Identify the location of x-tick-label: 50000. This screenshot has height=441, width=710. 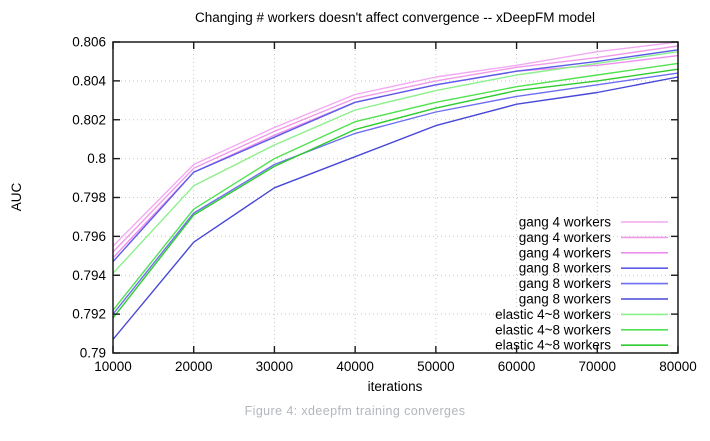
(436, 366).